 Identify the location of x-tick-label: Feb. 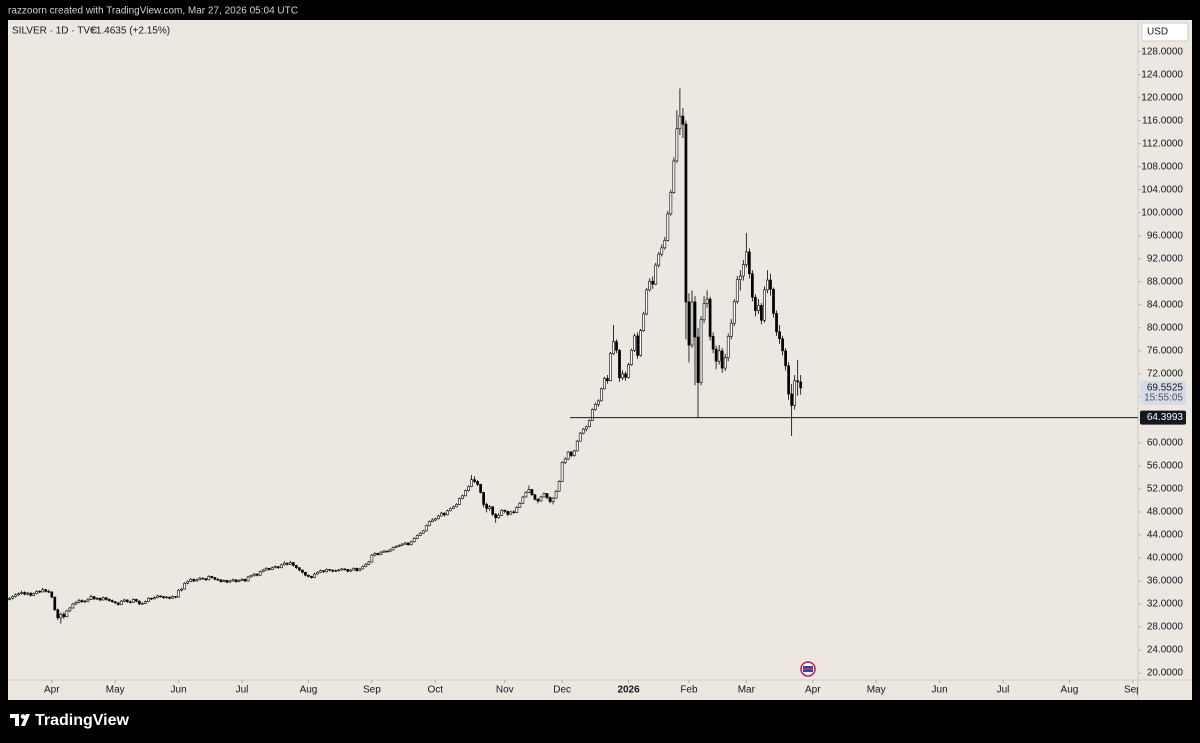
(689, 690).